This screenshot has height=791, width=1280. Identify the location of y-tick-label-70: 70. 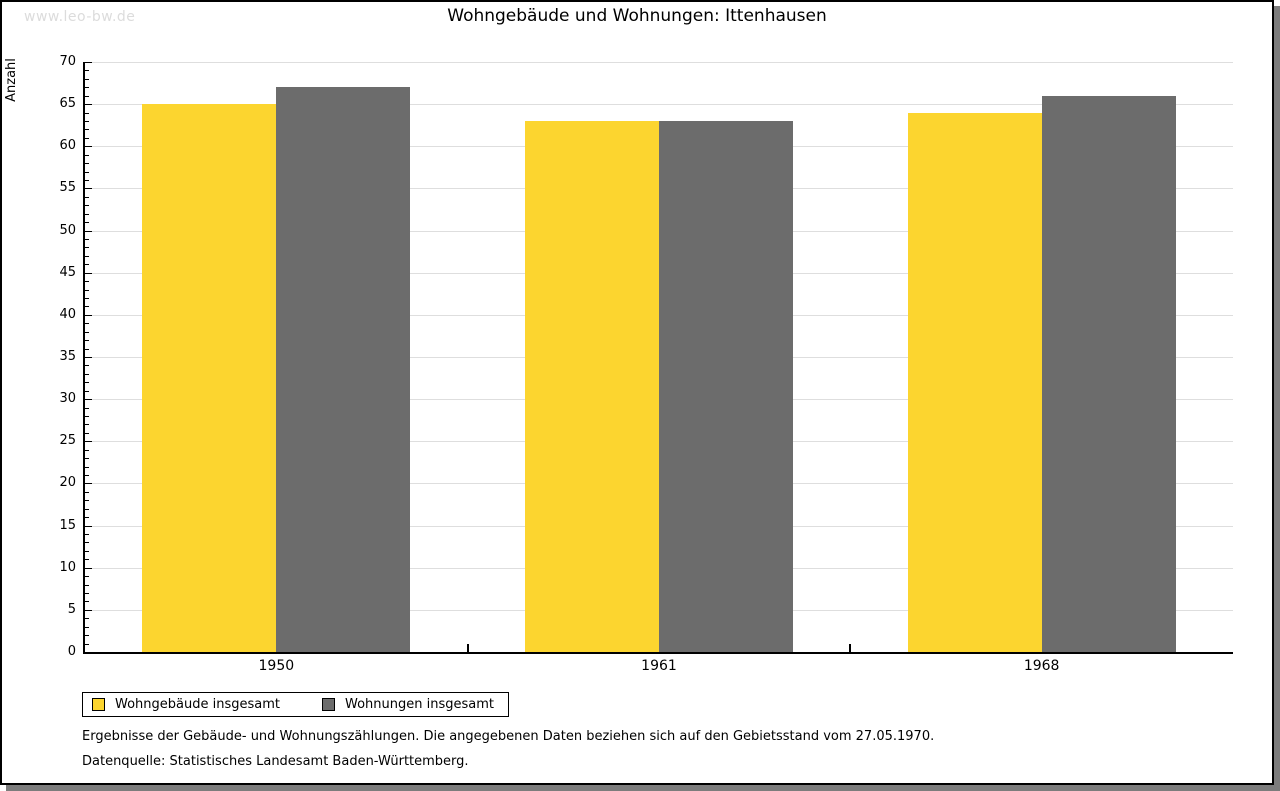
(67, 61).